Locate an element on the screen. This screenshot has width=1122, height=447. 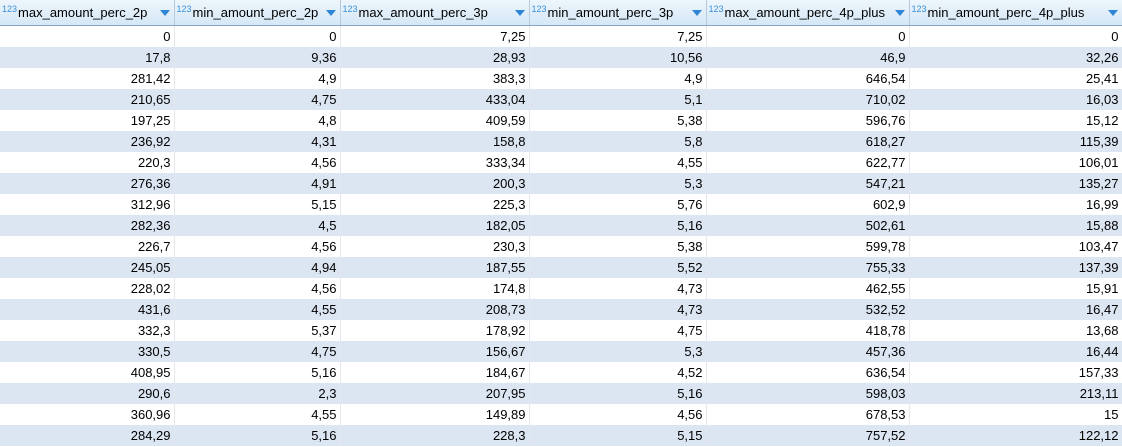
table-row: 17,8 9,36 28,93 10,56 46,9 32,26 is located at coordinates (561, 57).